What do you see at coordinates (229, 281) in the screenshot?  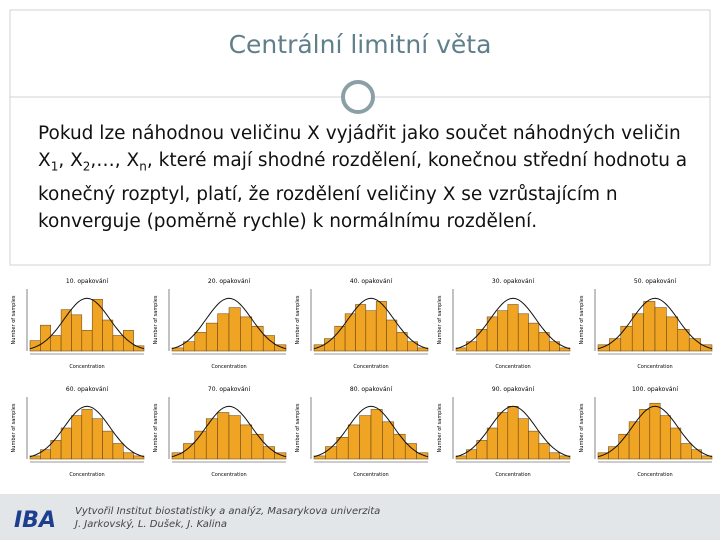 I see `panel-title: 20. opakování` at bounding box center [229, 281].